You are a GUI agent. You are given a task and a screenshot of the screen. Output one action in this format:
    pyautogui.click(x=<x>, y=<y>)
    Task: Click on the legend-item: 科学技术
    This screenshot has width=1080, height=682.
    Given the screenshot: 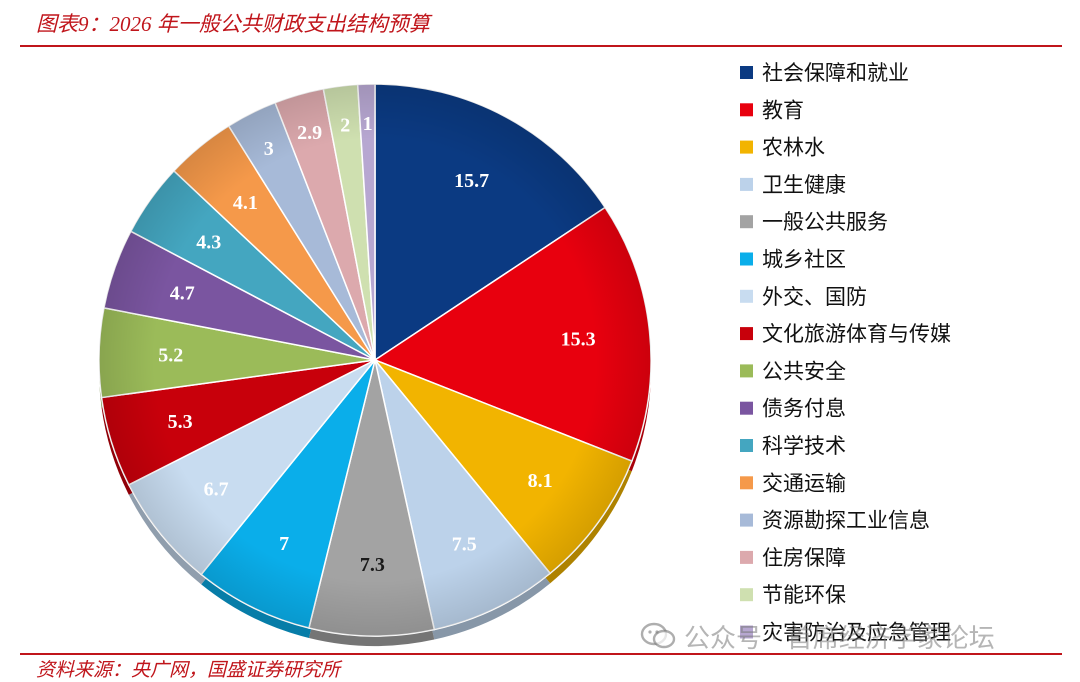 What is the action you would take?
    pyautogui.click(x=793, y=446)
    